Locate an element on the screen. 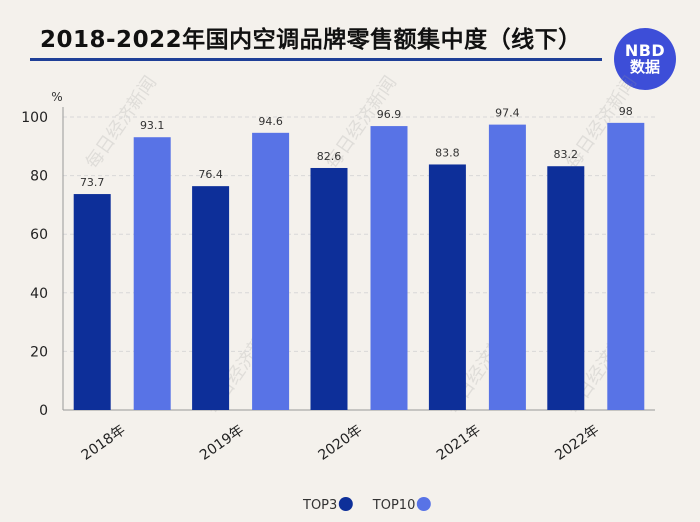 The width and height of the screenshot is (700, 522). data-label: 96.9 is located at coordinates (389, 114).